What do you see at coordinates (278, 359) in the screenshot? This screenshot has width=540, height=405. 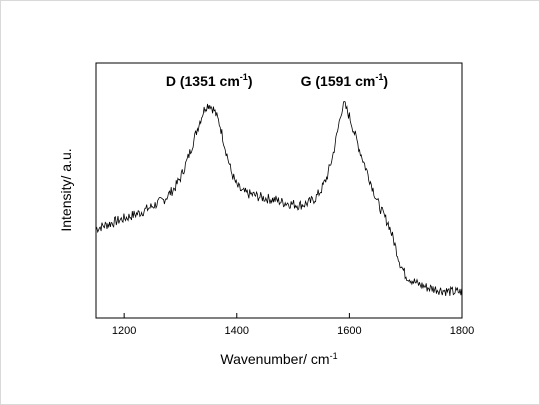 I see `x-axis-label: Wavenumber/ cm-1` at bounding box center [278, 359].